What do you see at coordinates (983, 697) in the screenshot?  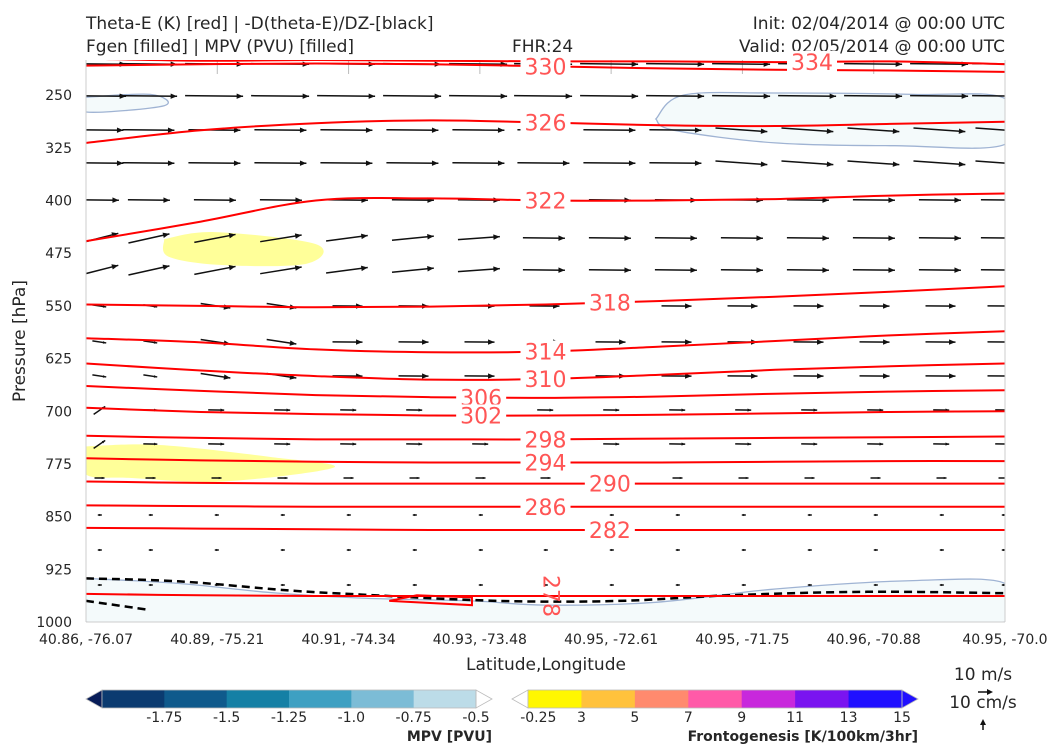 I see `vector-scale: 10 m/s 10 cm/s` at bounding box center [983, 697].